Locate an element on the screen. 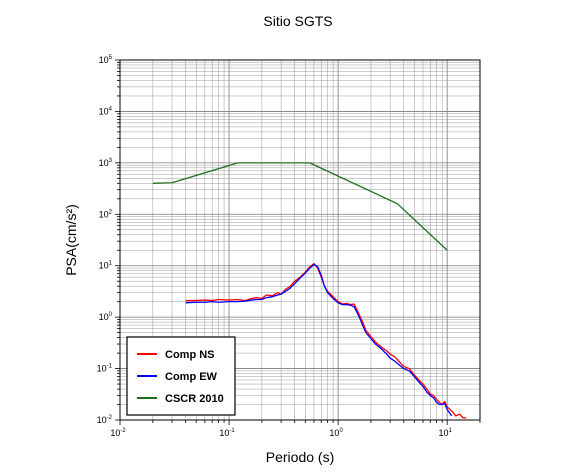  x-tick-label: 10⁻¹ is located at coordinates (227, 433).